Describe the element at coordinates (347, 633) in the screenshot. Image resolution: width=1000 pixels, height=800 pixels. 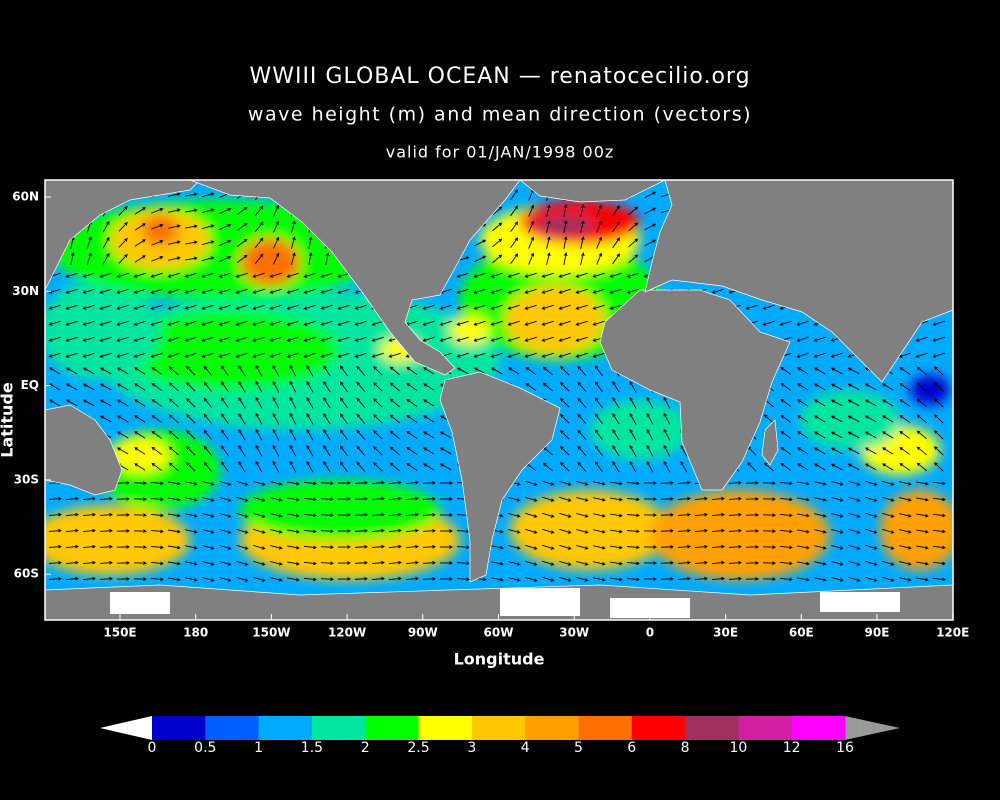
I see `x-tick-label: 120W` at that location.